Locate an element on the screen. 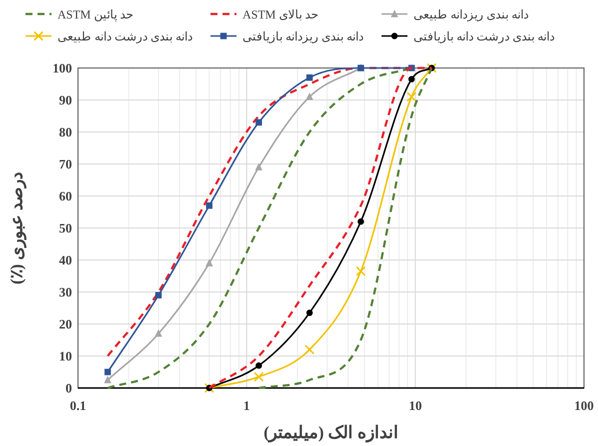  x-tick-label: 1 is located at coordinates (246, 405).